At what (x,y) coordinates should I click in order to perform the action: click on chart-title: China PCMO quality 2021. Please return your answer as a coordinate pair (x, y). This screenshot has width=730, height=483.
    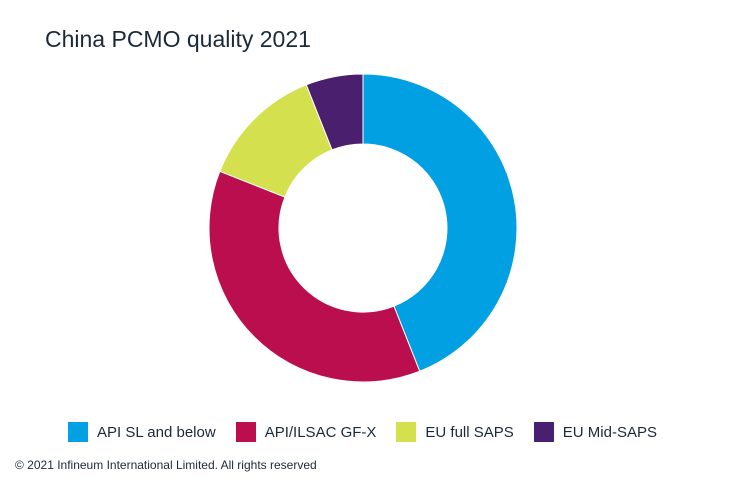
    Looking at the image, I should click on (178, 39).